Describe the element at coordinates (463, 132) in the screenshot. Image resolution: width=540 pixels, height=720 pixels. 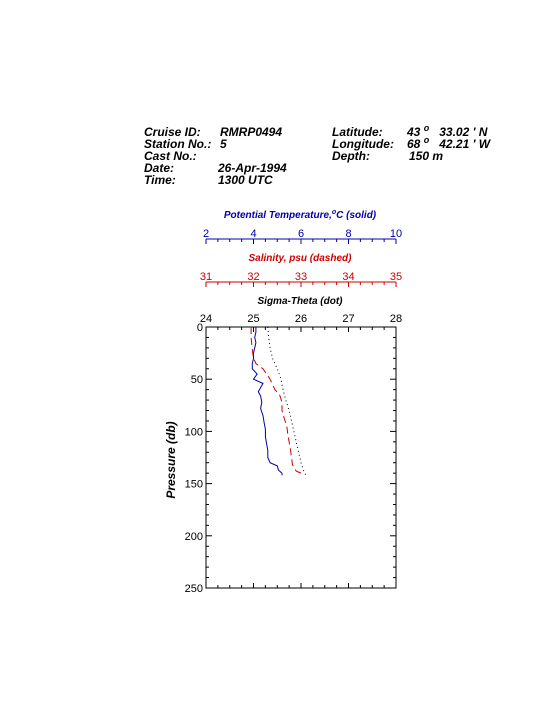
I see `latitude-minutes: 33.02 ' N` at that location.